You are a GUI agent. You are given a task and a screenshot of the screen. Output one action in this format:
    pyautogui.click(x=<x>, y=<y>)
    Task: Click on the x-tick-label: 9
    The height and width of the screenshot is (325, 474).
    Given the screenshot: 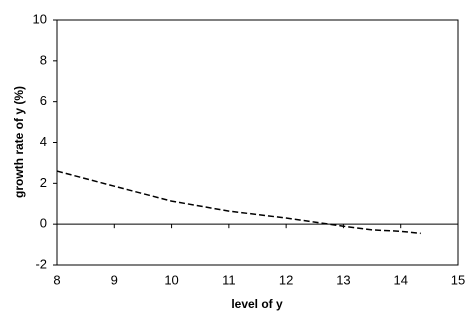 What is the action you would take?
    pyautogui.click(x=114, y=279)
    